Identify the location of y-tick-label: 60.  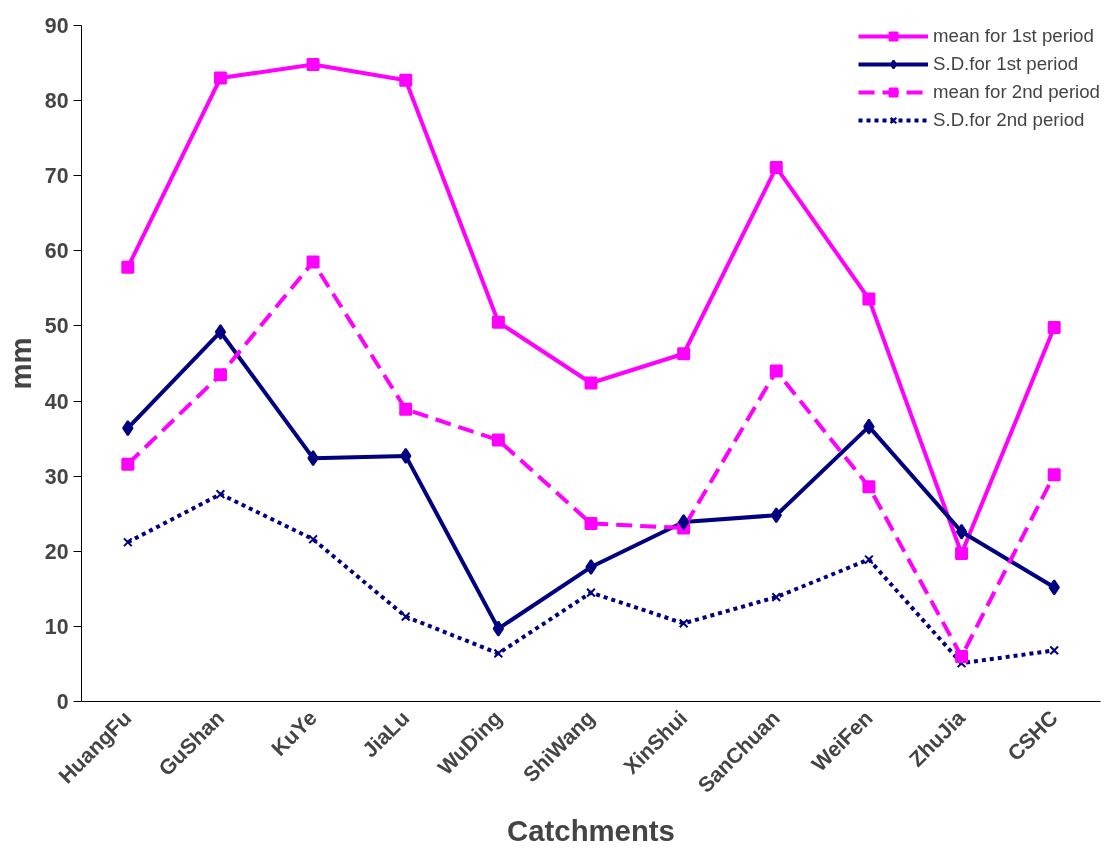
(56, 251).